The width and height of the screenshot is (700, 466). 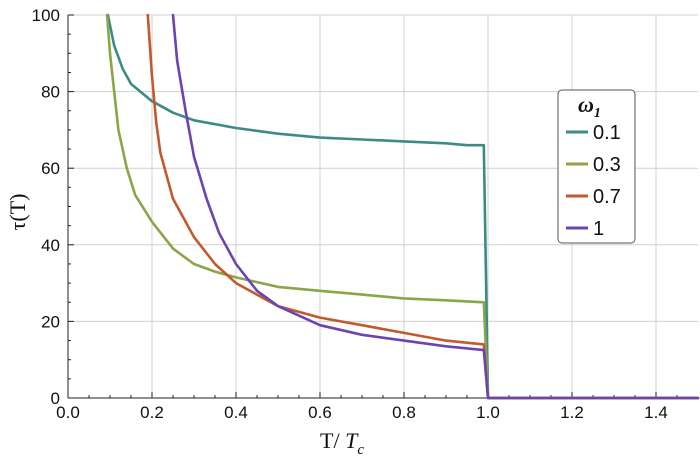 I want to click on x-tick-label: 0.4, so click(x=236, y=412).